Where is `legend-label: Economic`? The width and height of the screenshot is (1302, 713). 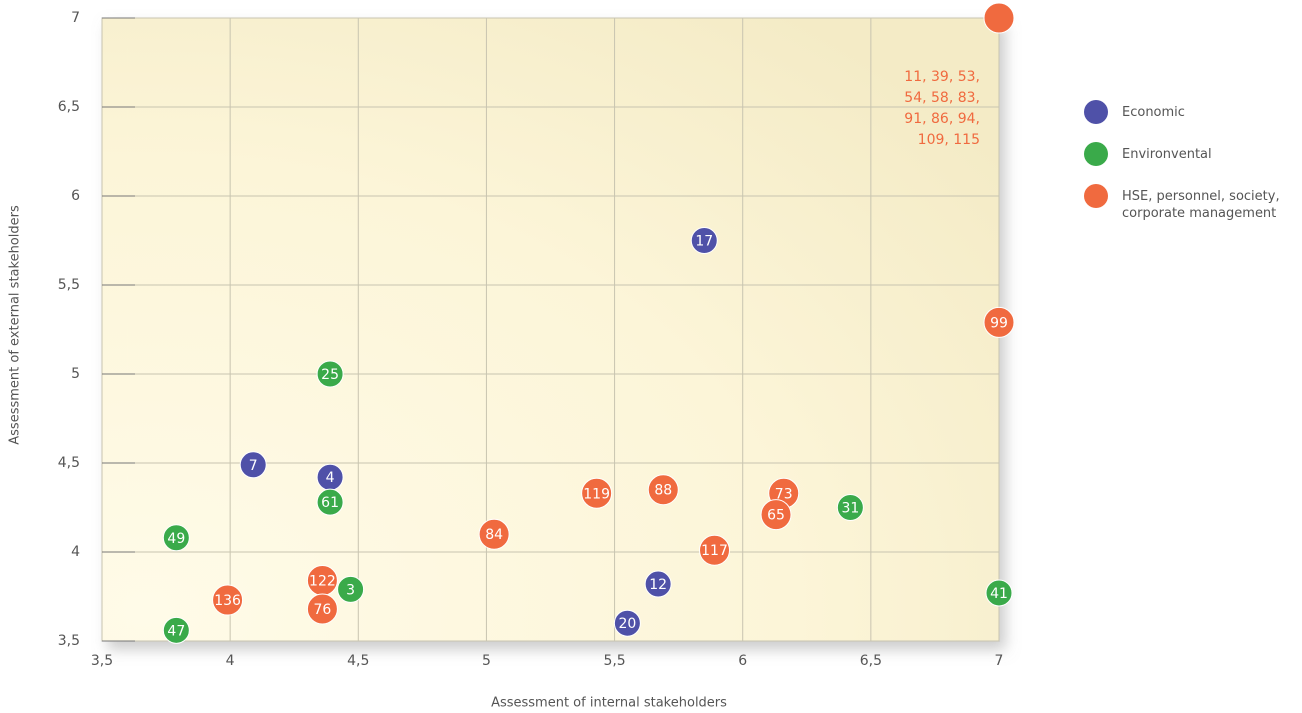 legend-label: Economic is located at coordinates (1153, 112).